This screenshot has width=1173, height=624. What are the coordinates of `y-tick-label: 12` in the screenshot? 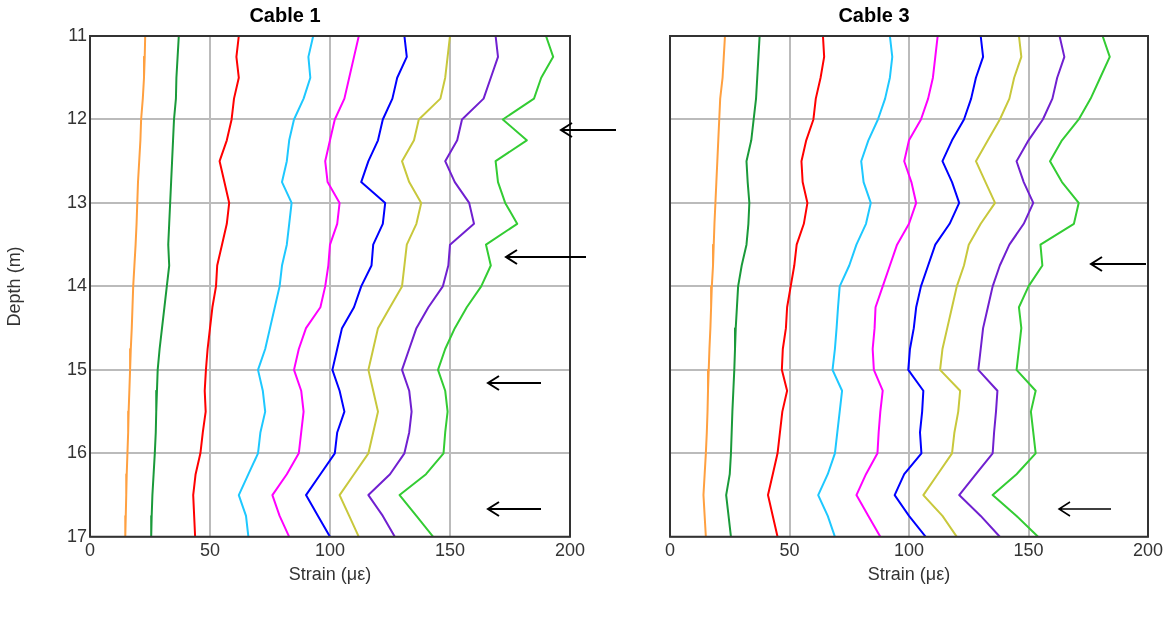 It's located at (76, 118).